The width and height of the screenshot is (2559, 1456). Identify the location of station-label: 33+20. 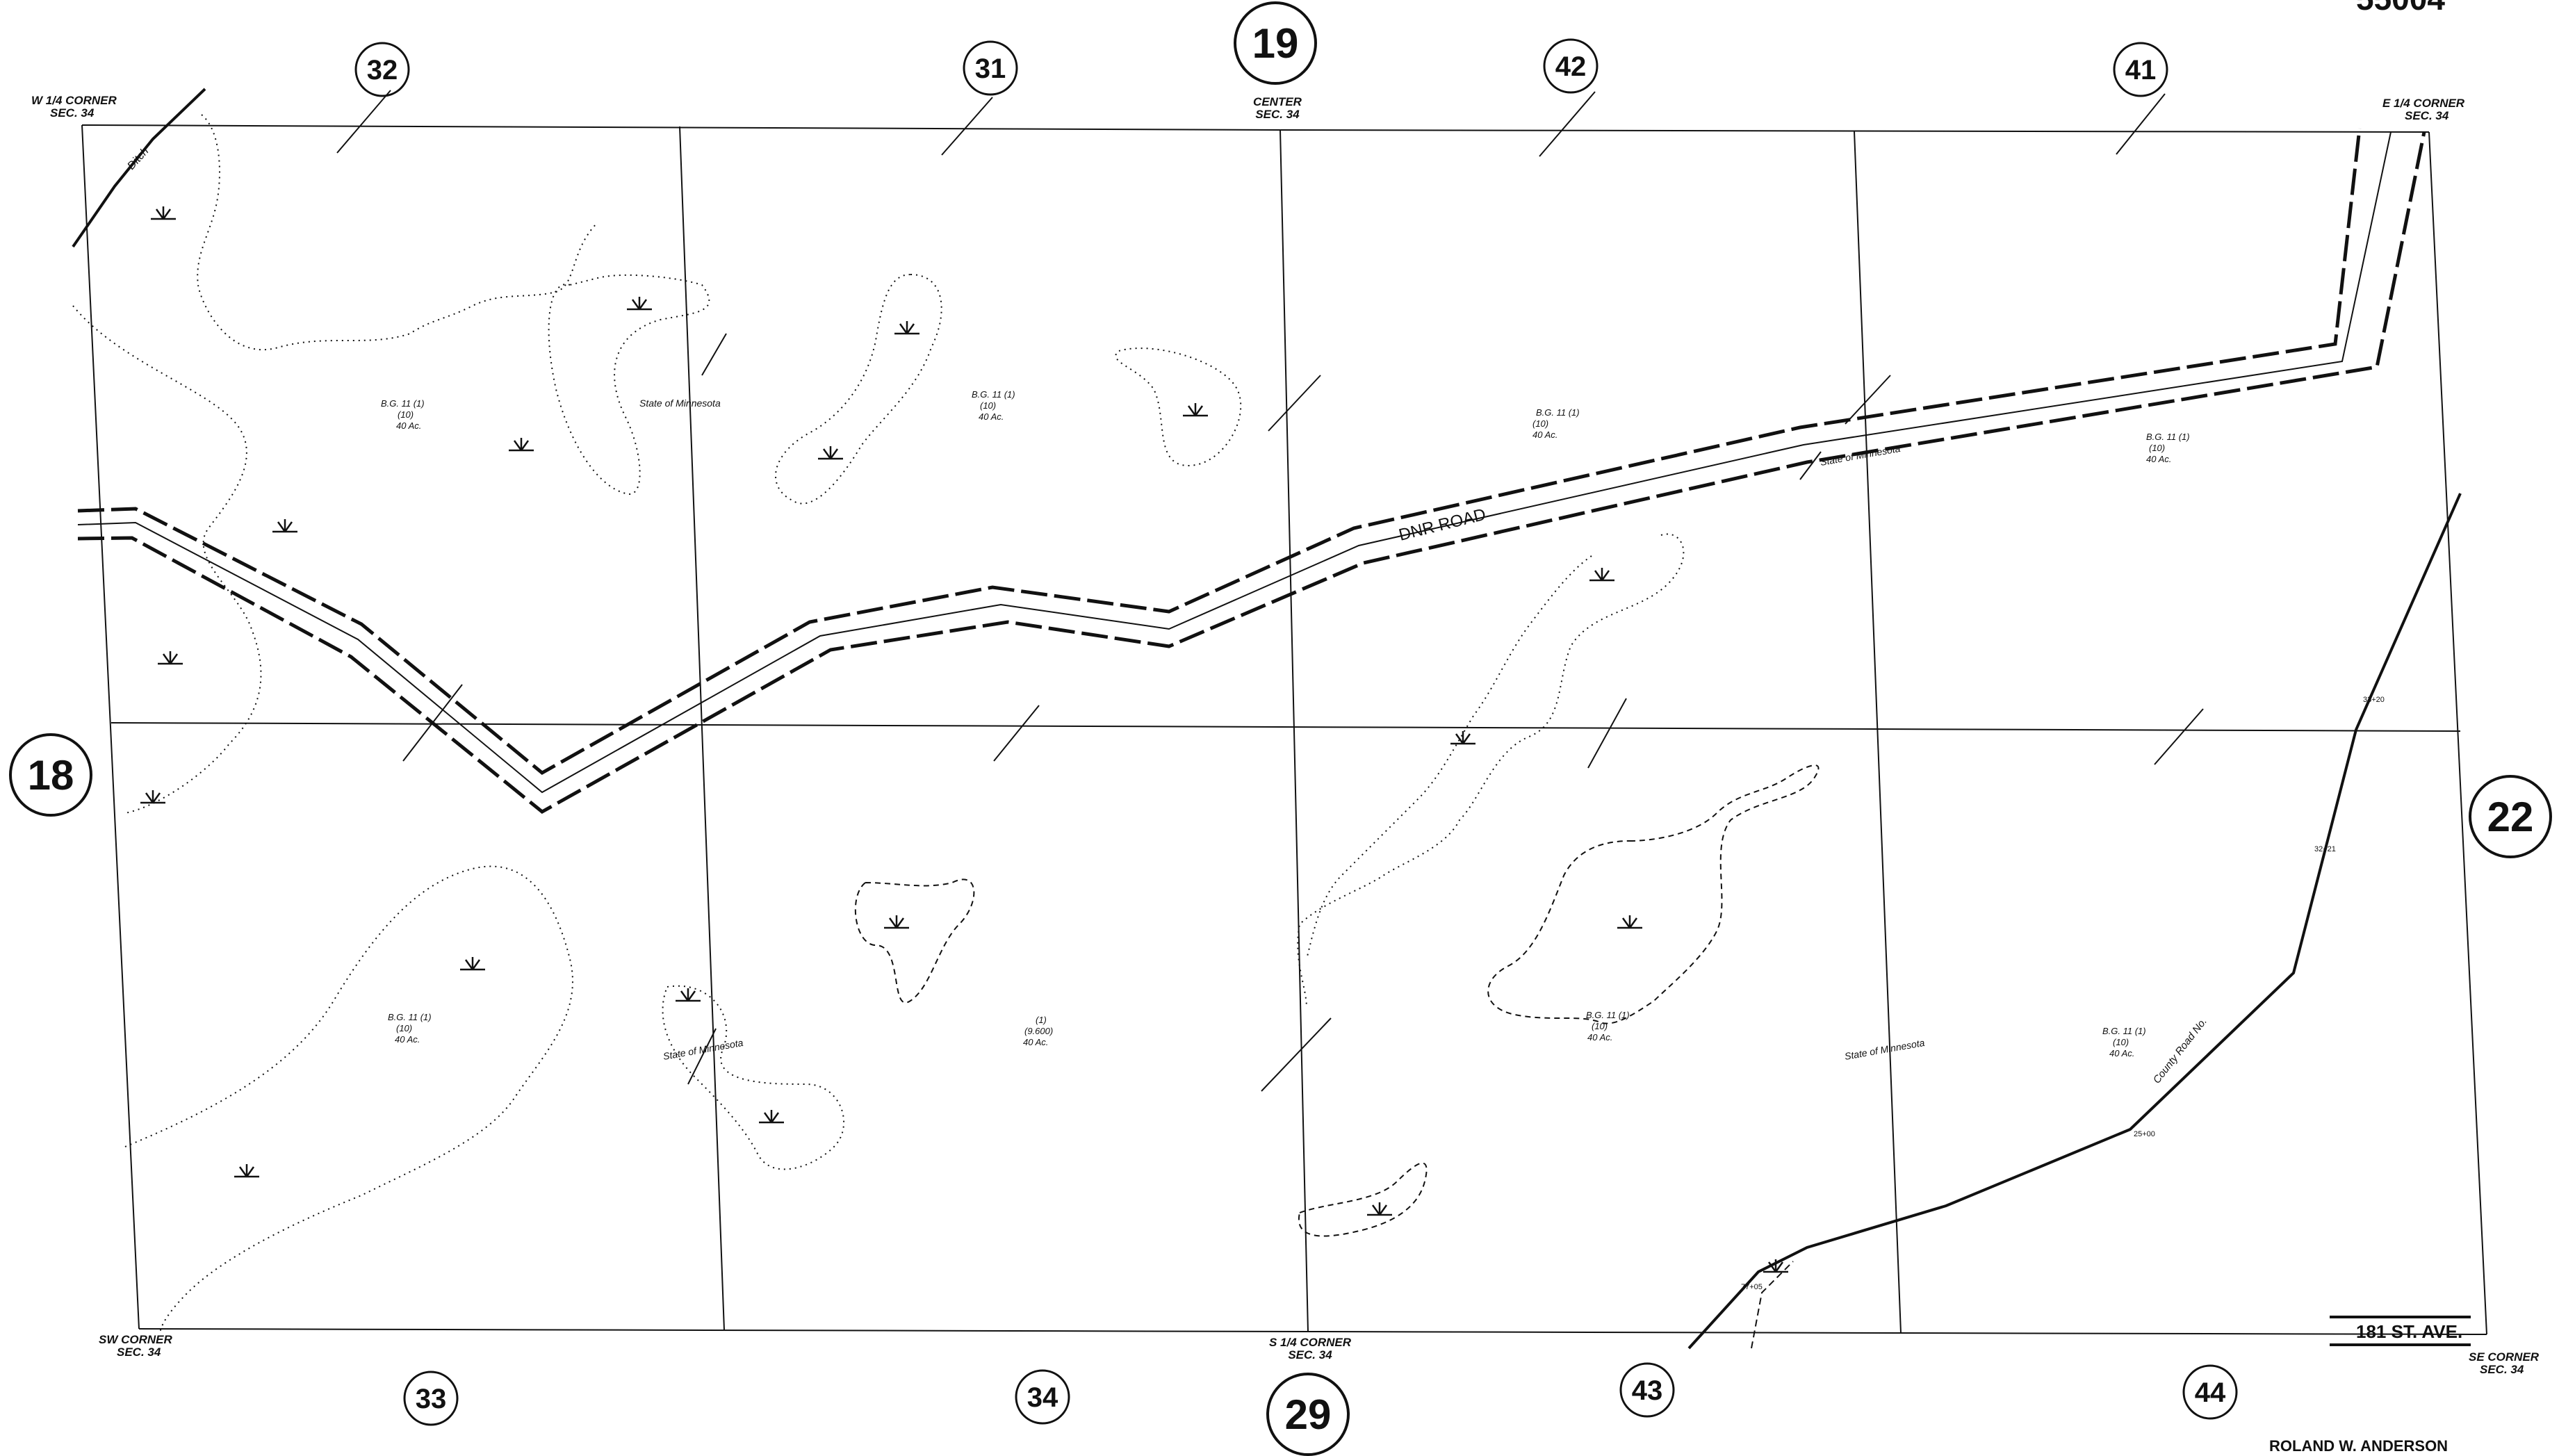
(2374, 700).